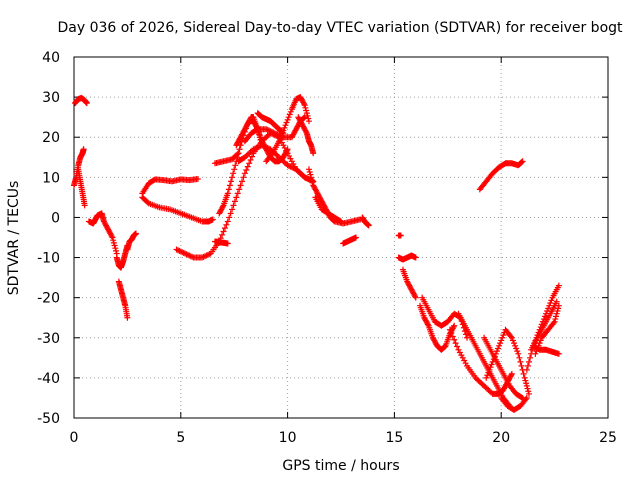  Describe the element at coordinates (55, 218) in the screenshot. I see `y-tick-label: 0` at that location.